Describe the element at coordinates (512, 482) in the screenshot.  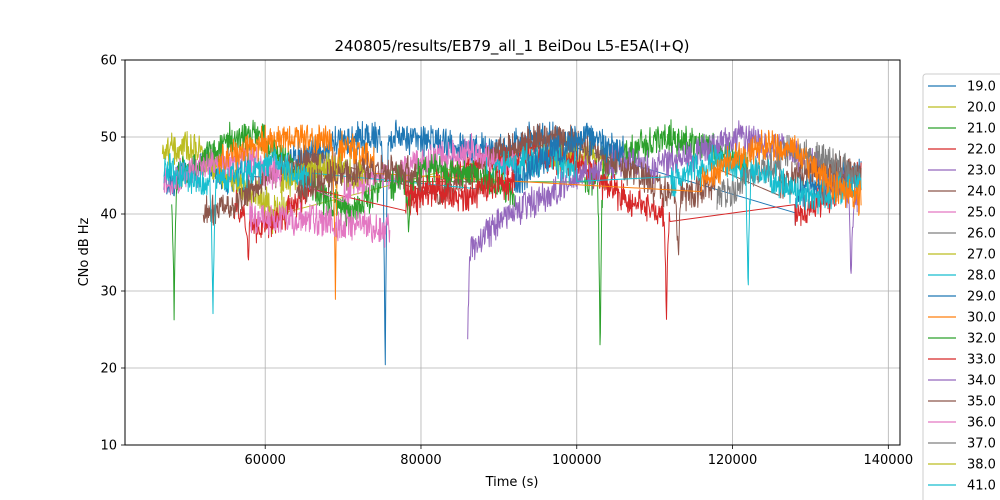
I see `x-axis-label: Time (s)` at that location.